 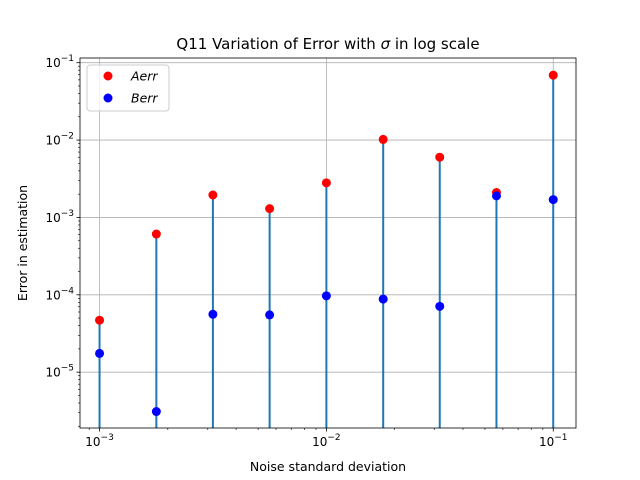 I want to click on x-tick-label: 10⁻¹, so click(x=553, y=441).